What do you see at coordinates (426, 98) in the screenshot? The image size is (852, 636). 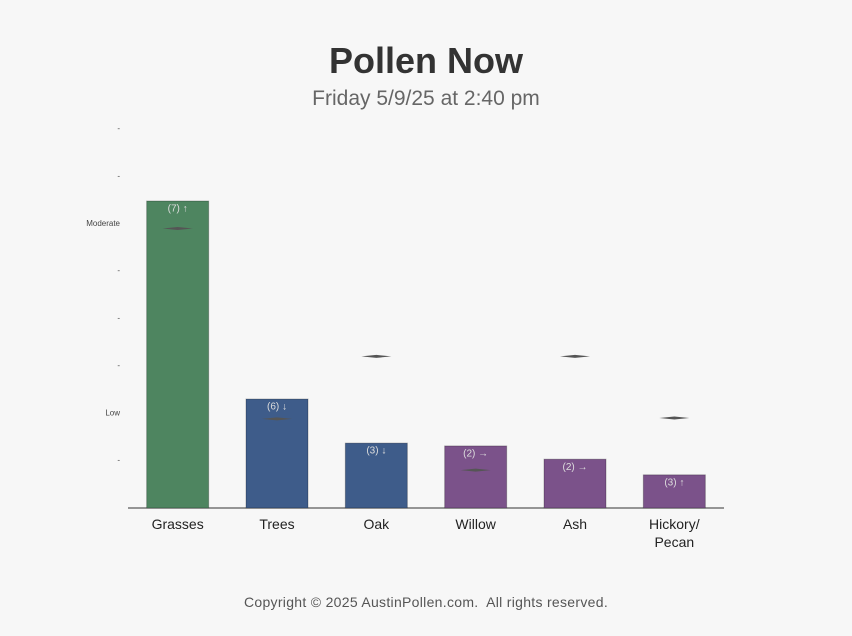 I see `chart-subtitle: Friday 5/9/25 at 2:40 pm` at bounding box center [426, 98].